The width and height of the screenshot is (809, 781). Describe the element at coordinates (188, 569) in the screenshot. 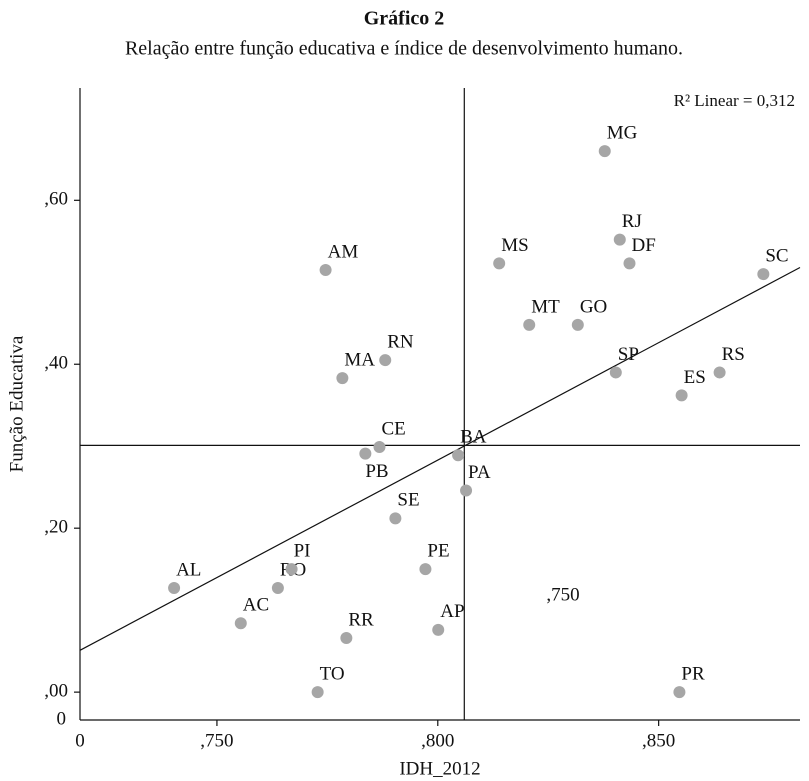

I see `point-label: AL` at that location.